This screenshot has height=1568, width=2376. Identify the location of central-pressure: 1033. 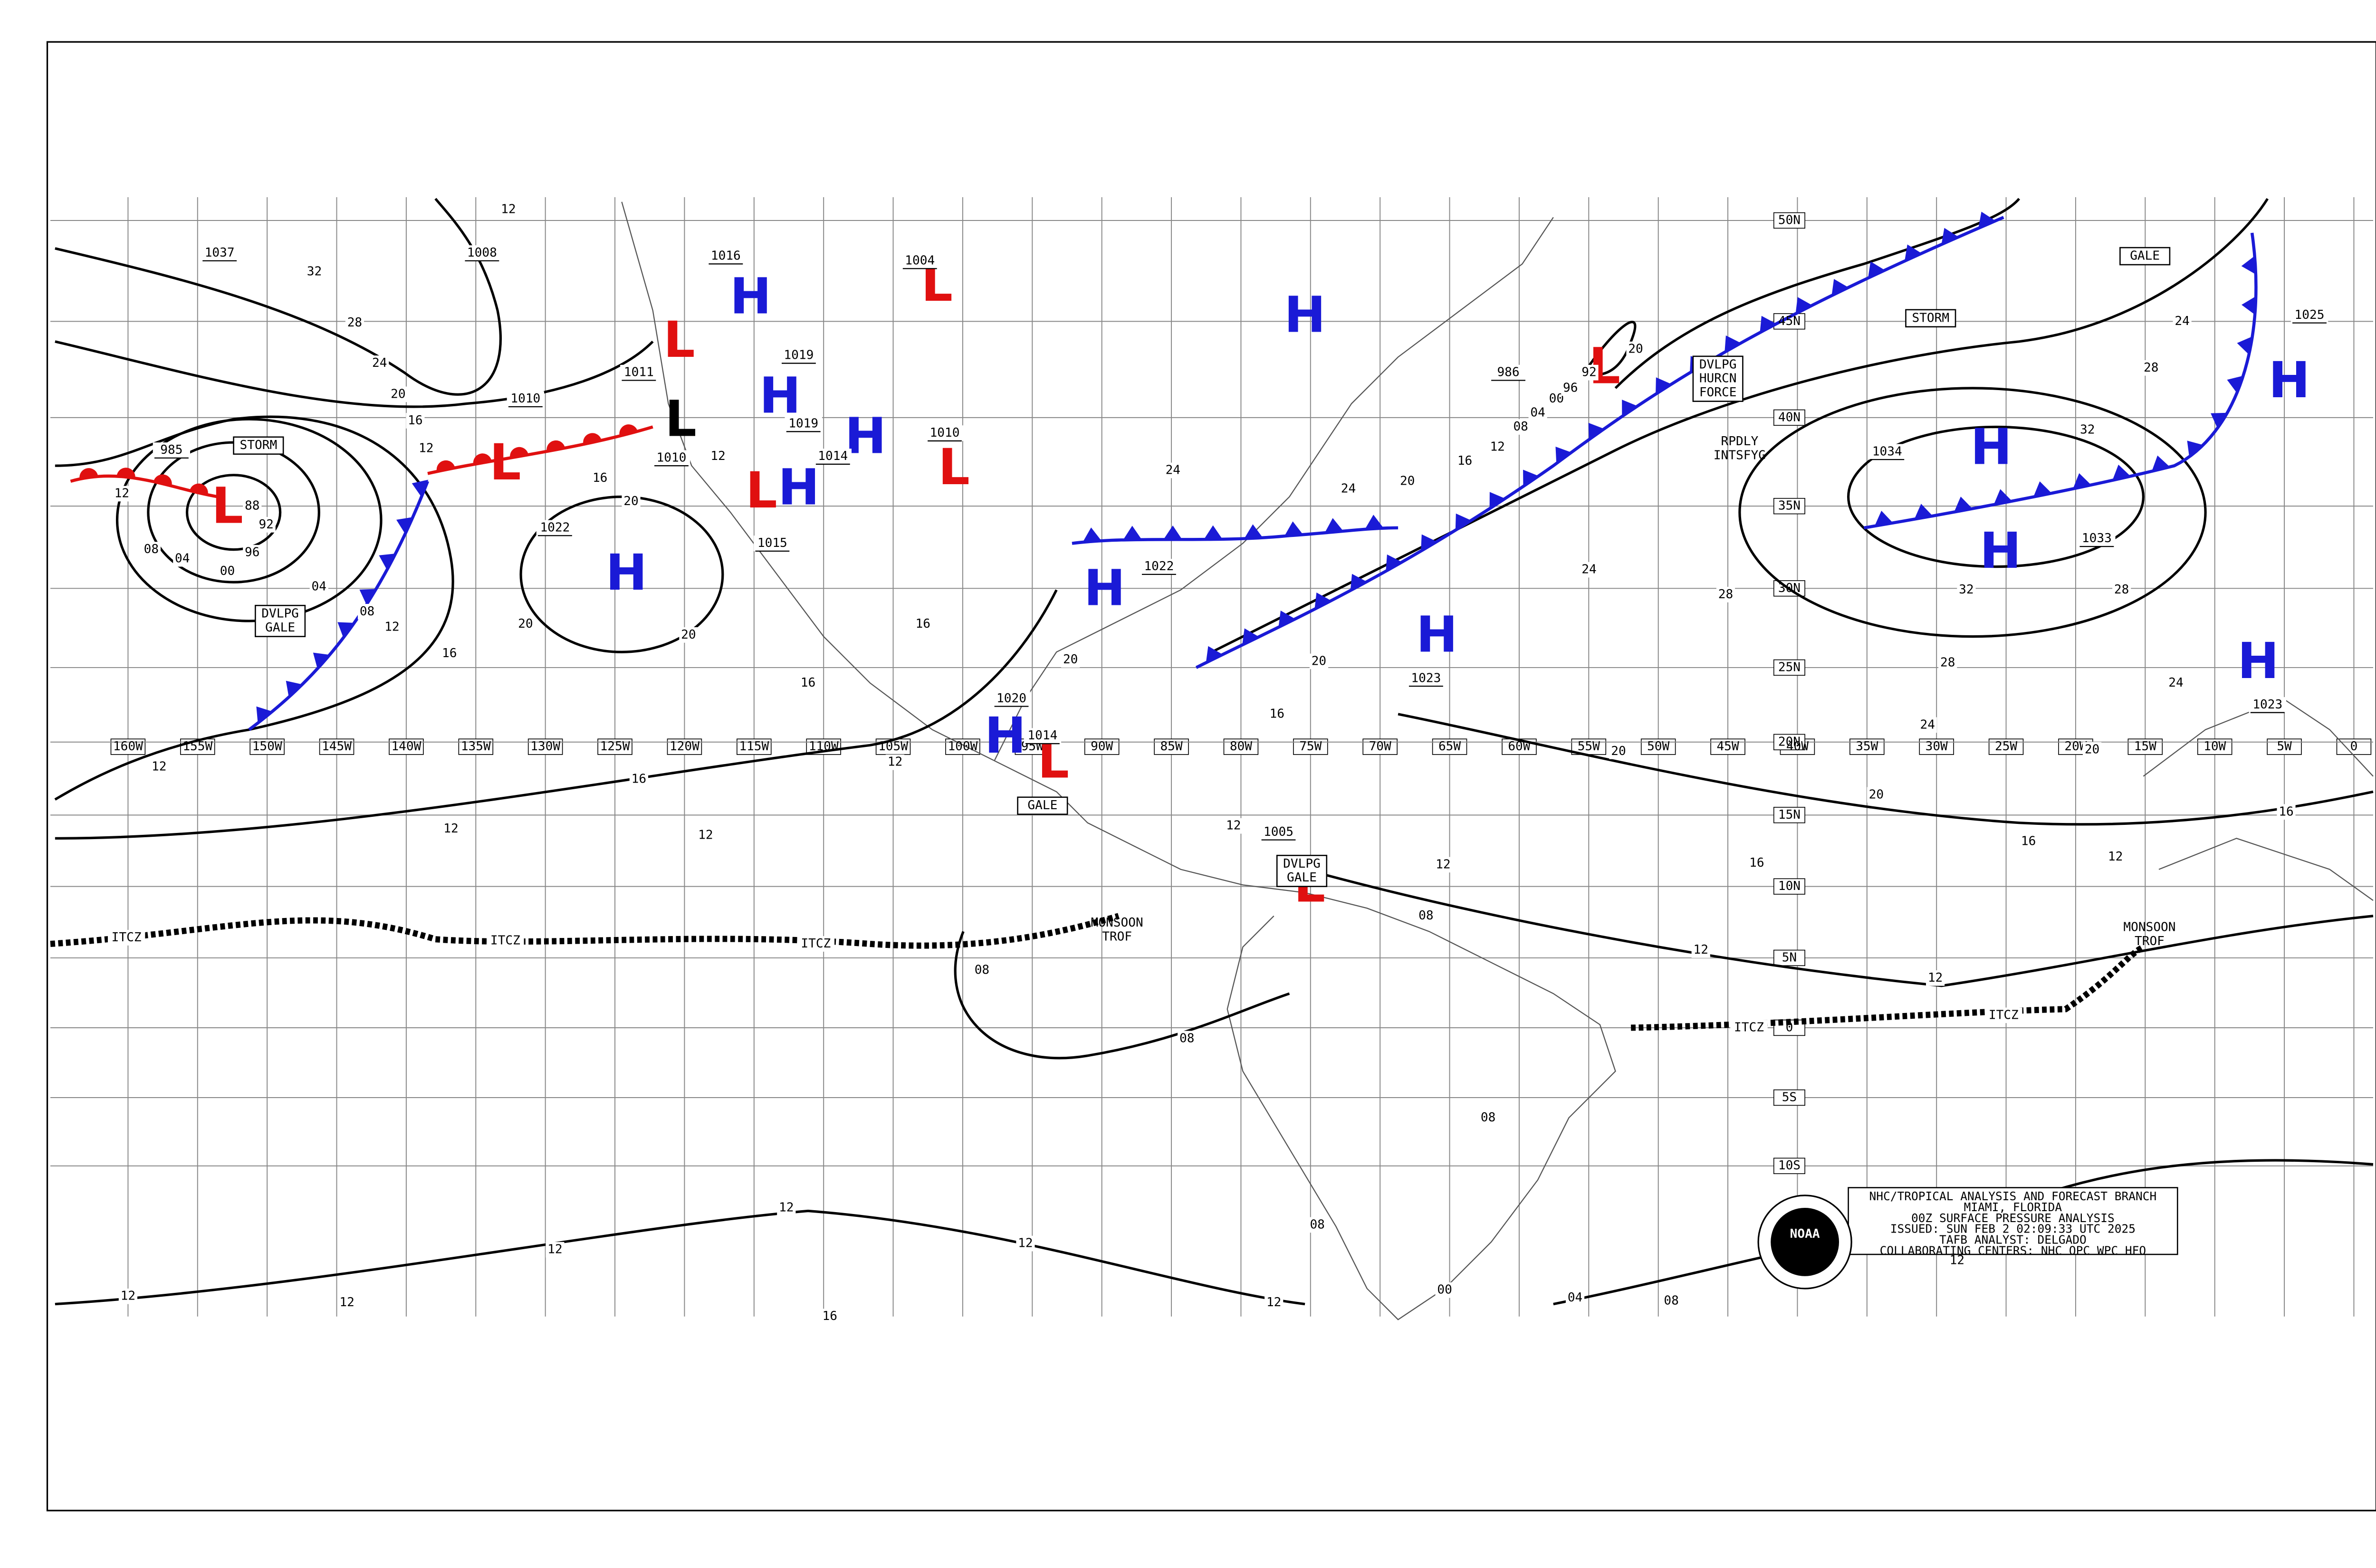
(2097, 538).